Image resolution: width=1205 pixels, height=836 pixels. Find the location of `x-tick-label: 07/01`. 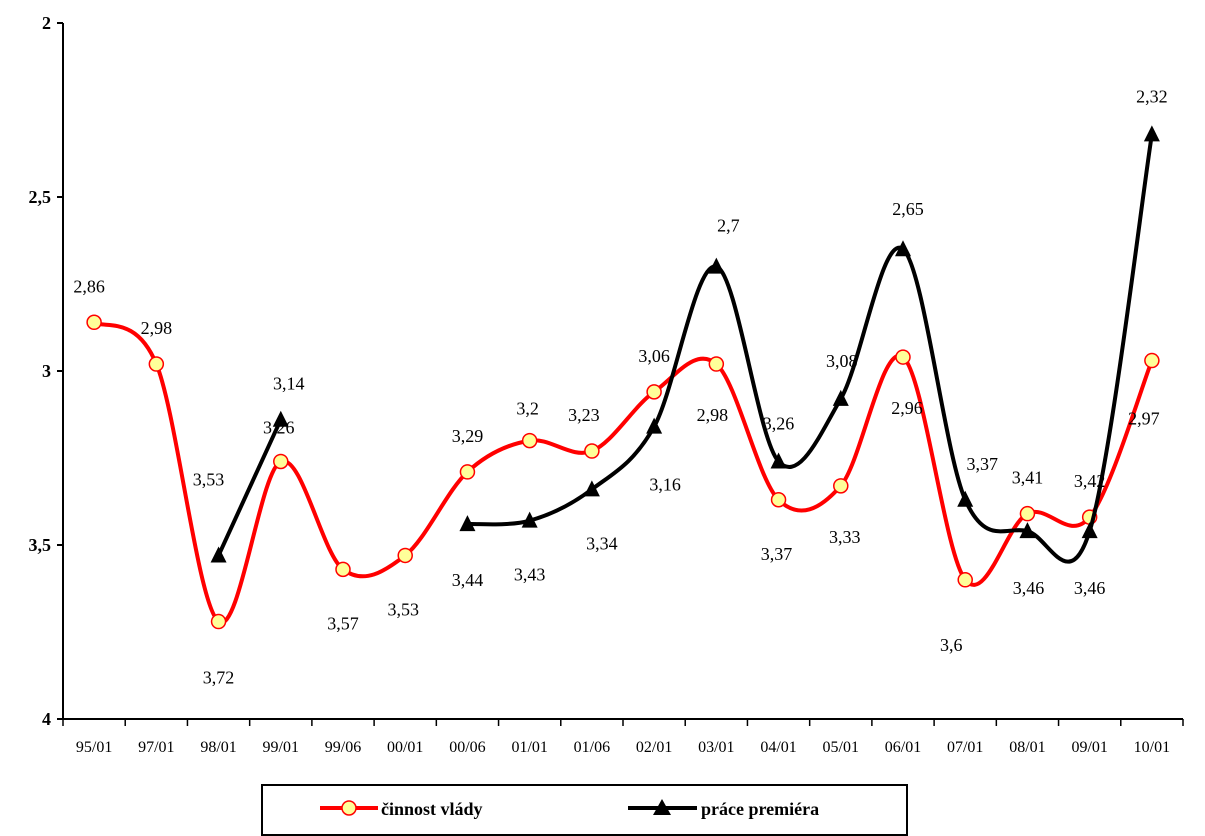

x-tick-label: 07/01 is located at coordinates (965, 747).